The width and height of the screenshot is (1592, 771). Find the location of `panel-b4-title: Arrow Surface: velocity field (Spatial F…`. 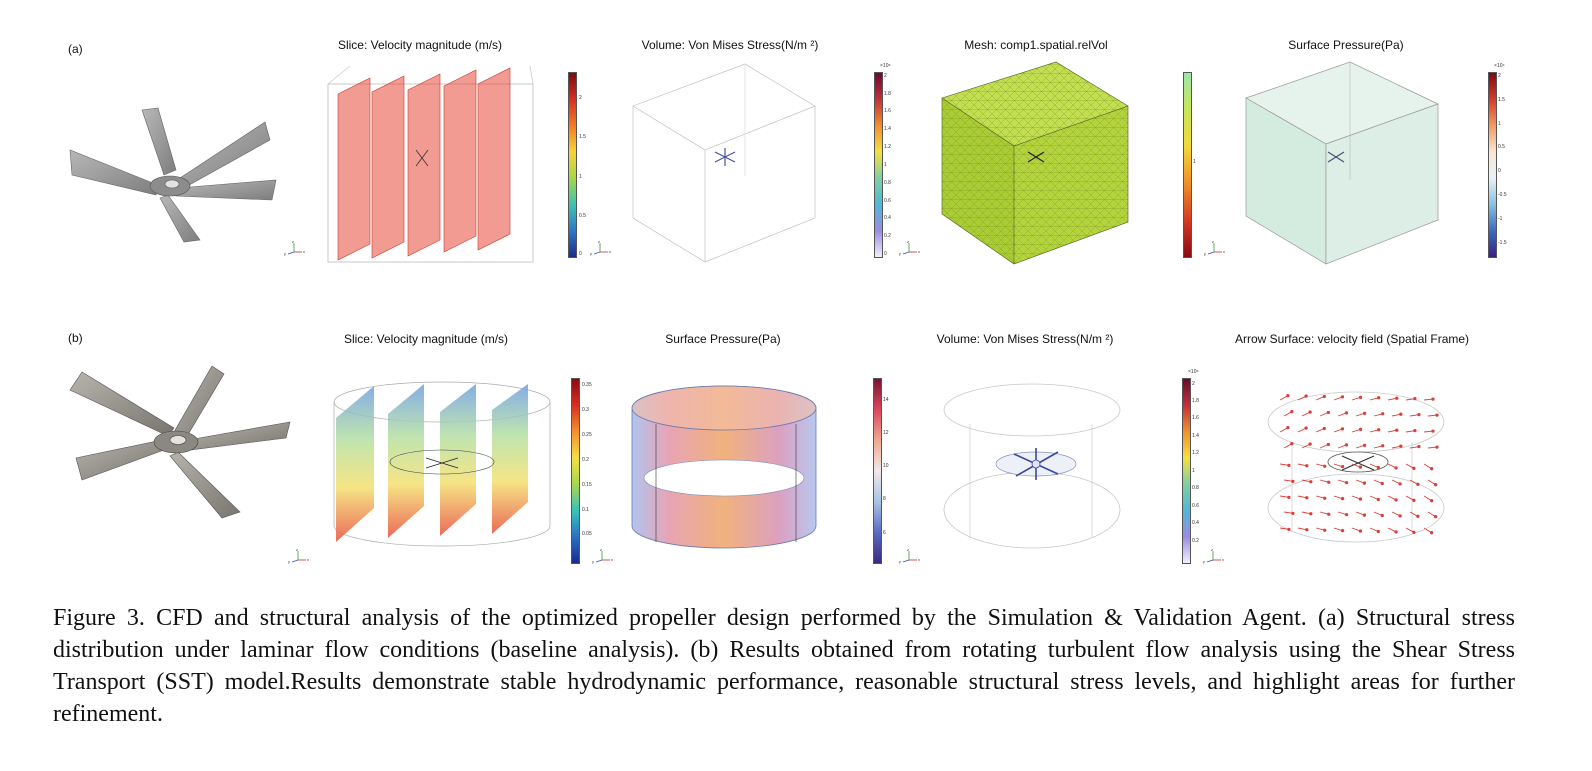

panel-b4-title: Arrow Surface: velocity field (Spatial F… is located at coordinates (1352, 339).